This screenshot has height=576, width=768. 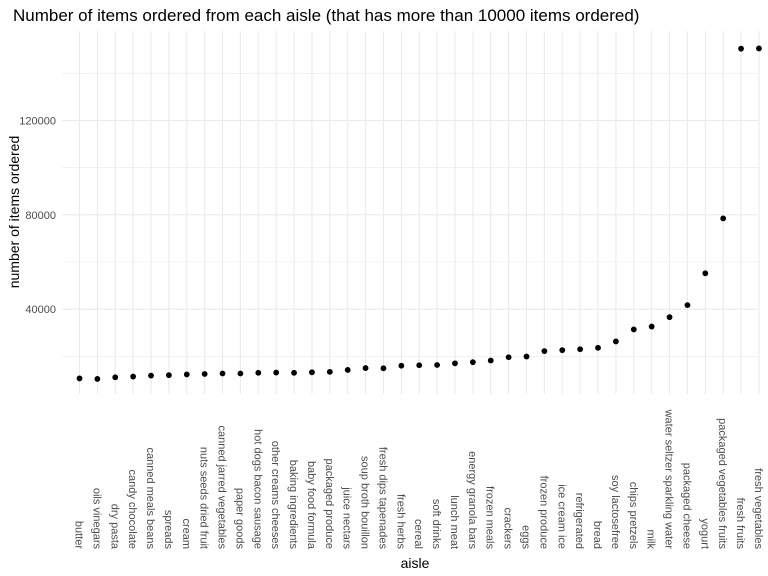 I want to click on x-tick-label: cream, so click(x=186, y=533).